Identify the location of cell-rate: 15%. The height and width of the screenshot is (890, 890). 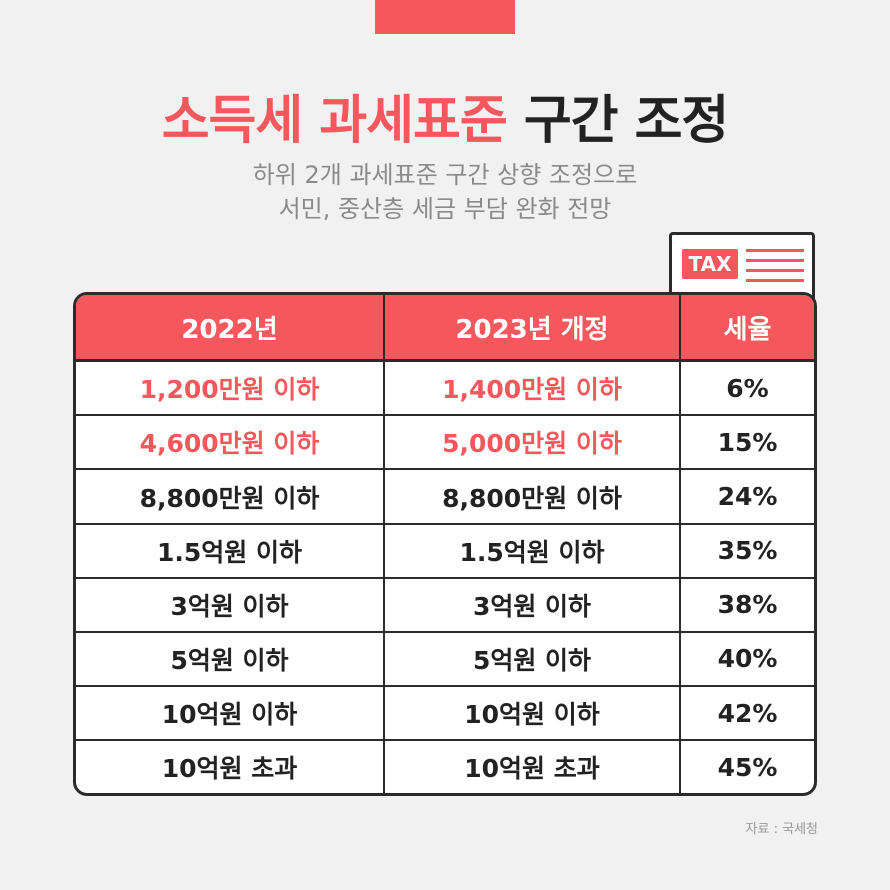
(747, 443).